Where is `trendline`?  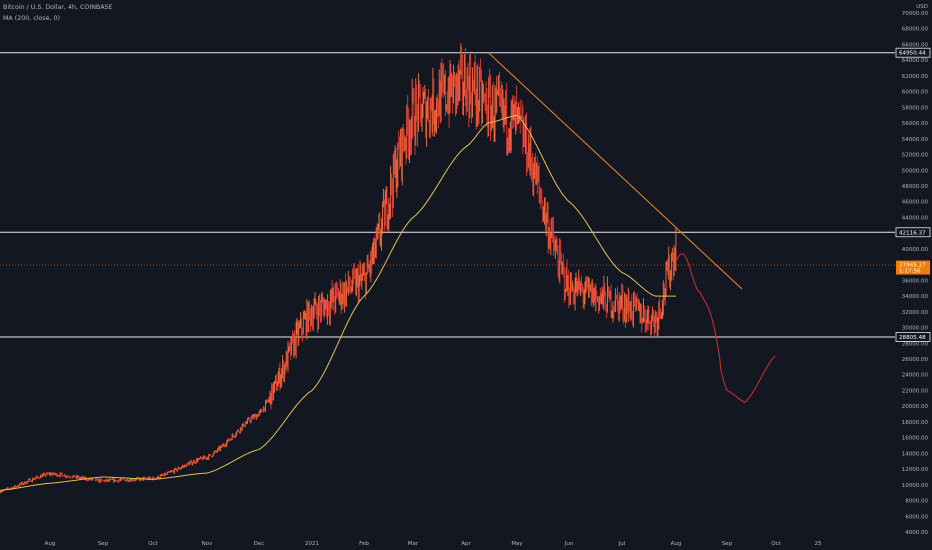
trendline is located at coordinates (615, 170).